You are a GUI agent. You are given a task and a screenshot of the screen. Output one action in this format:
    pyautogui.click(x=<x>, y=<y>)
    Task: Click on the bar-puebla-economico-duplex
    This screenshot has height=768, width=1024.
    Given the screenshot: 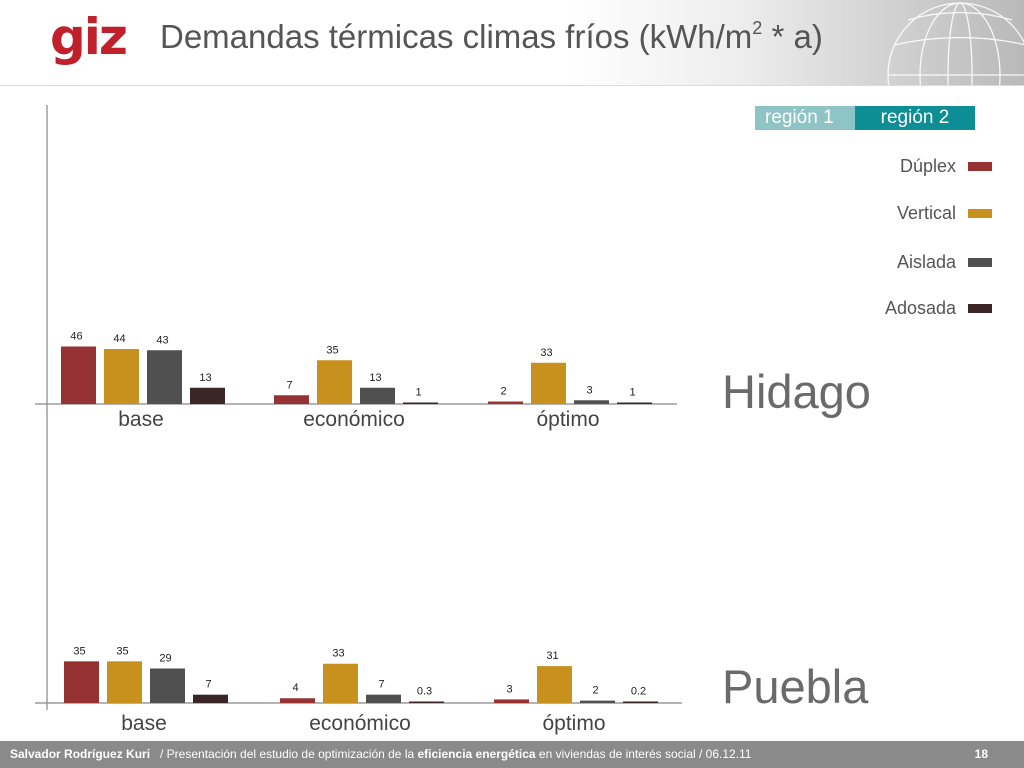 What is the action you would take?
    pyautogui.click(x=297, y=700)
    